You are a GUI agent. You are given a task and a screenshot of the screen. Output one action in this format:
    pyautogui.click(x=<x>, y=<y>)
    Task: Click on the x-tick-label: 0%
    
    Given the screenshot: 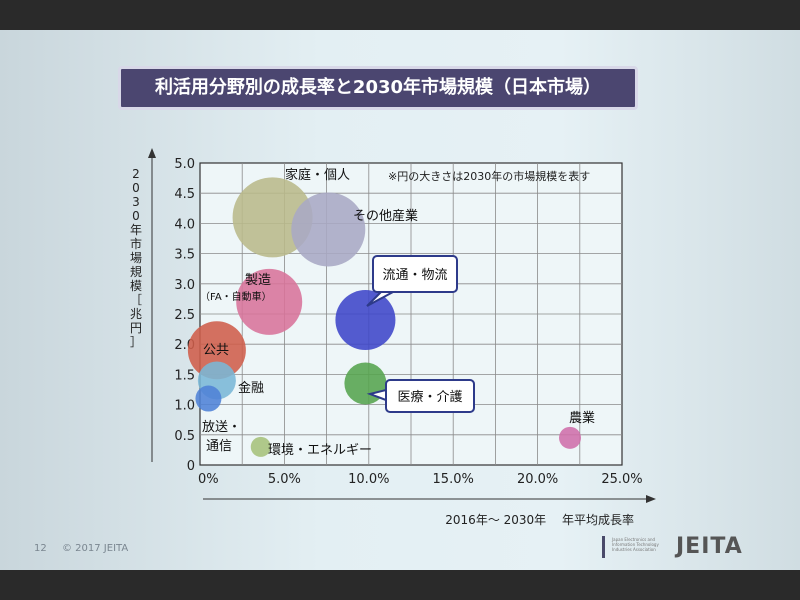 What is the action you would take?
    pyautogui.click(x=208, y=479)
    